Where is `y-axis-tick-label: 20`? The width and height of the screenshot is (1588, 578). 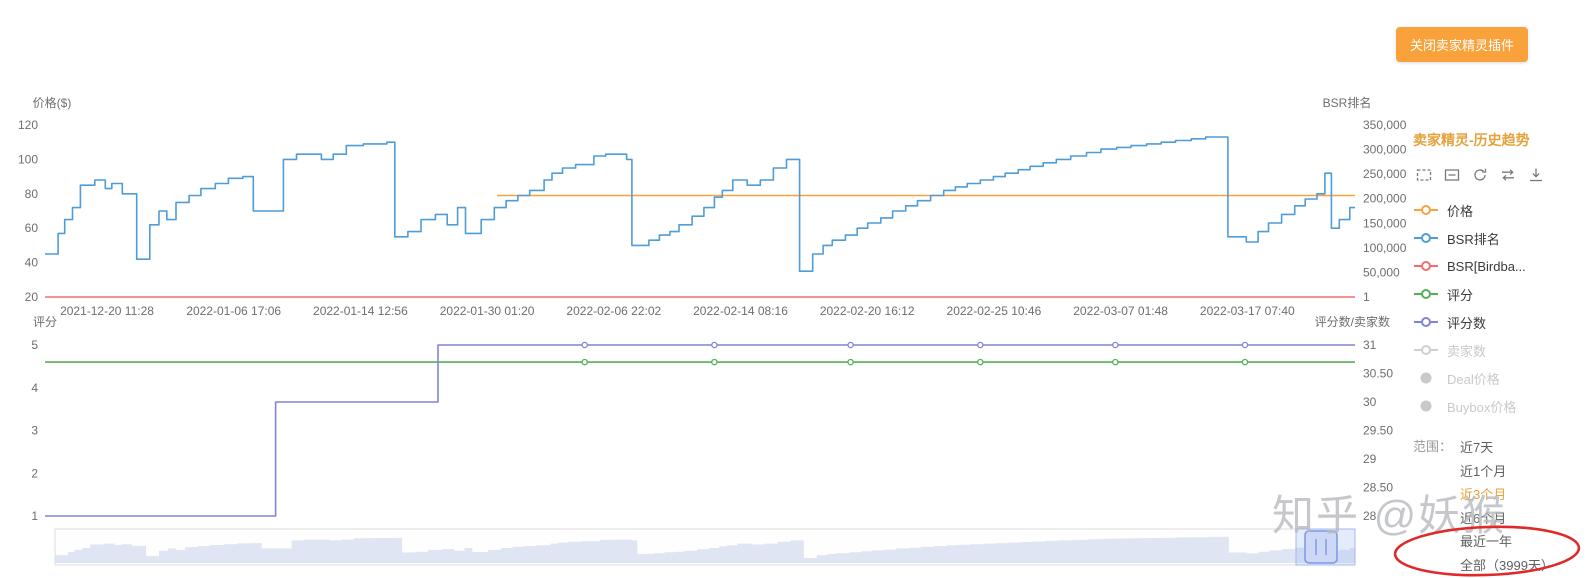 y-axis-tick-label: 20 is located at coordinates (32, 297).